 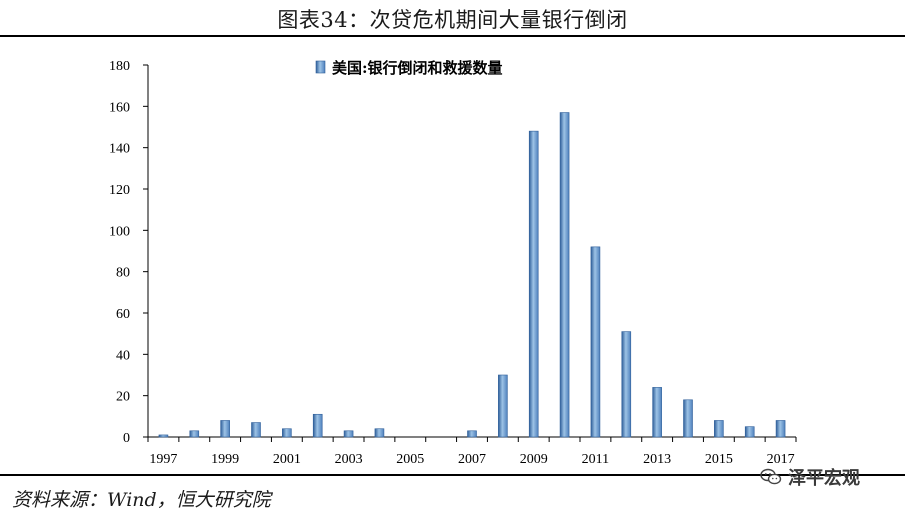 What do you see at coordinates (123, 314) in the screenshot?
I see `y-tick-label: 60` at bounding box center [123, 314].